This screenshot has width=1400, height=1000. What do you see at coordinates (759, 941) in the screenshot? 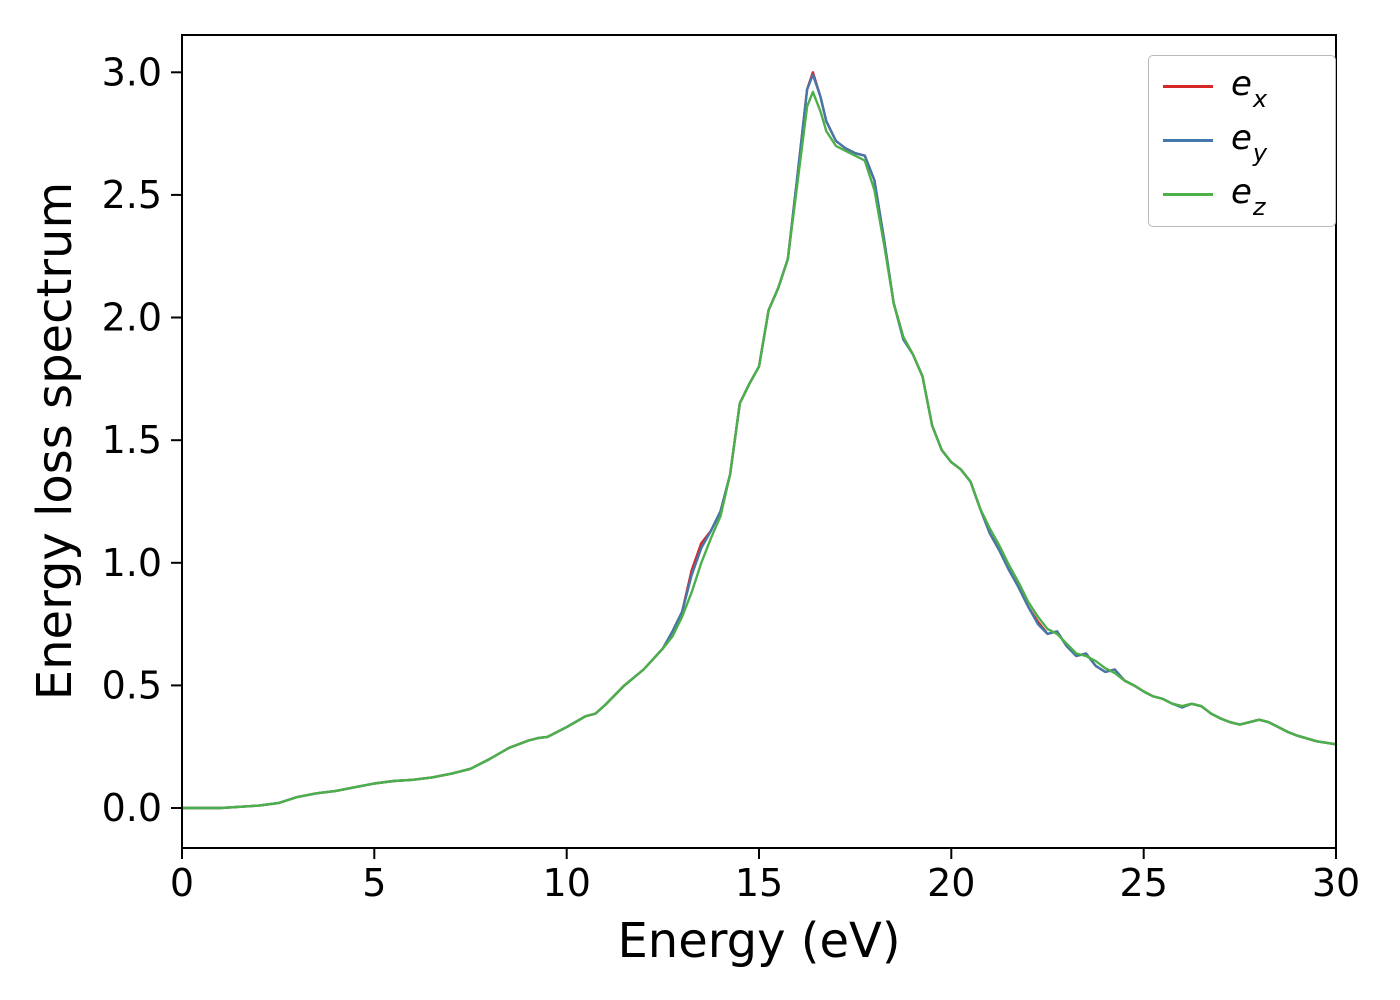
I see `x-axis-label: Energy (eV)` at bounding box center [759, 941].